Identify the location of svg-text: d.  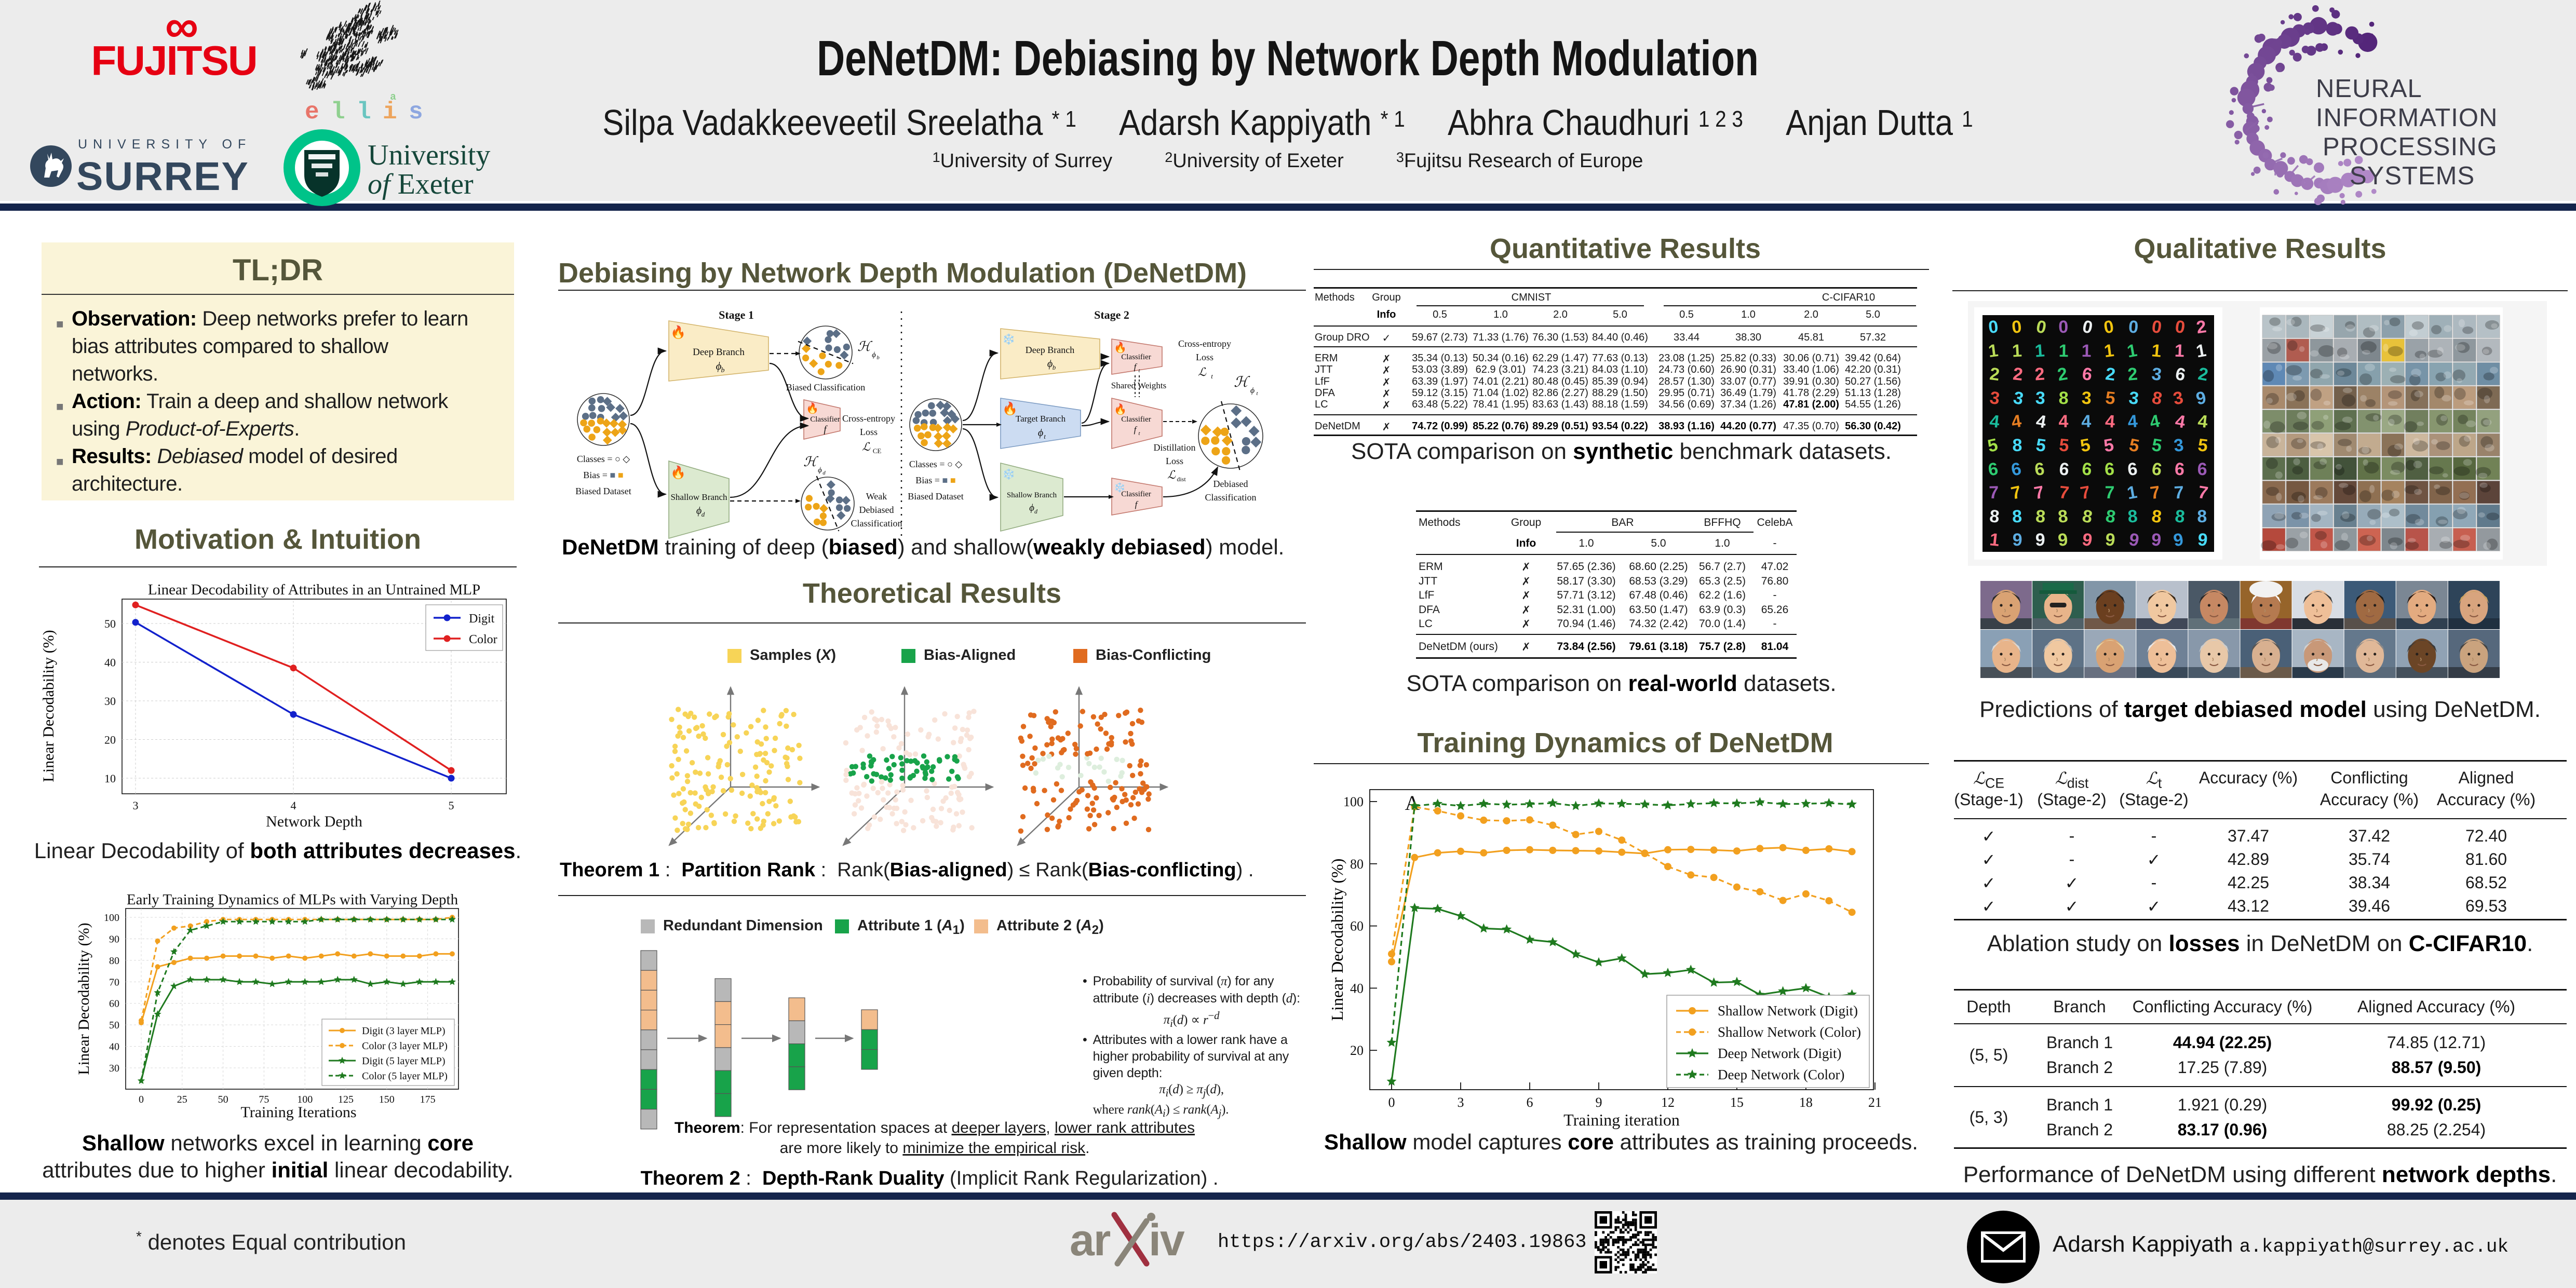
(1036, 511).